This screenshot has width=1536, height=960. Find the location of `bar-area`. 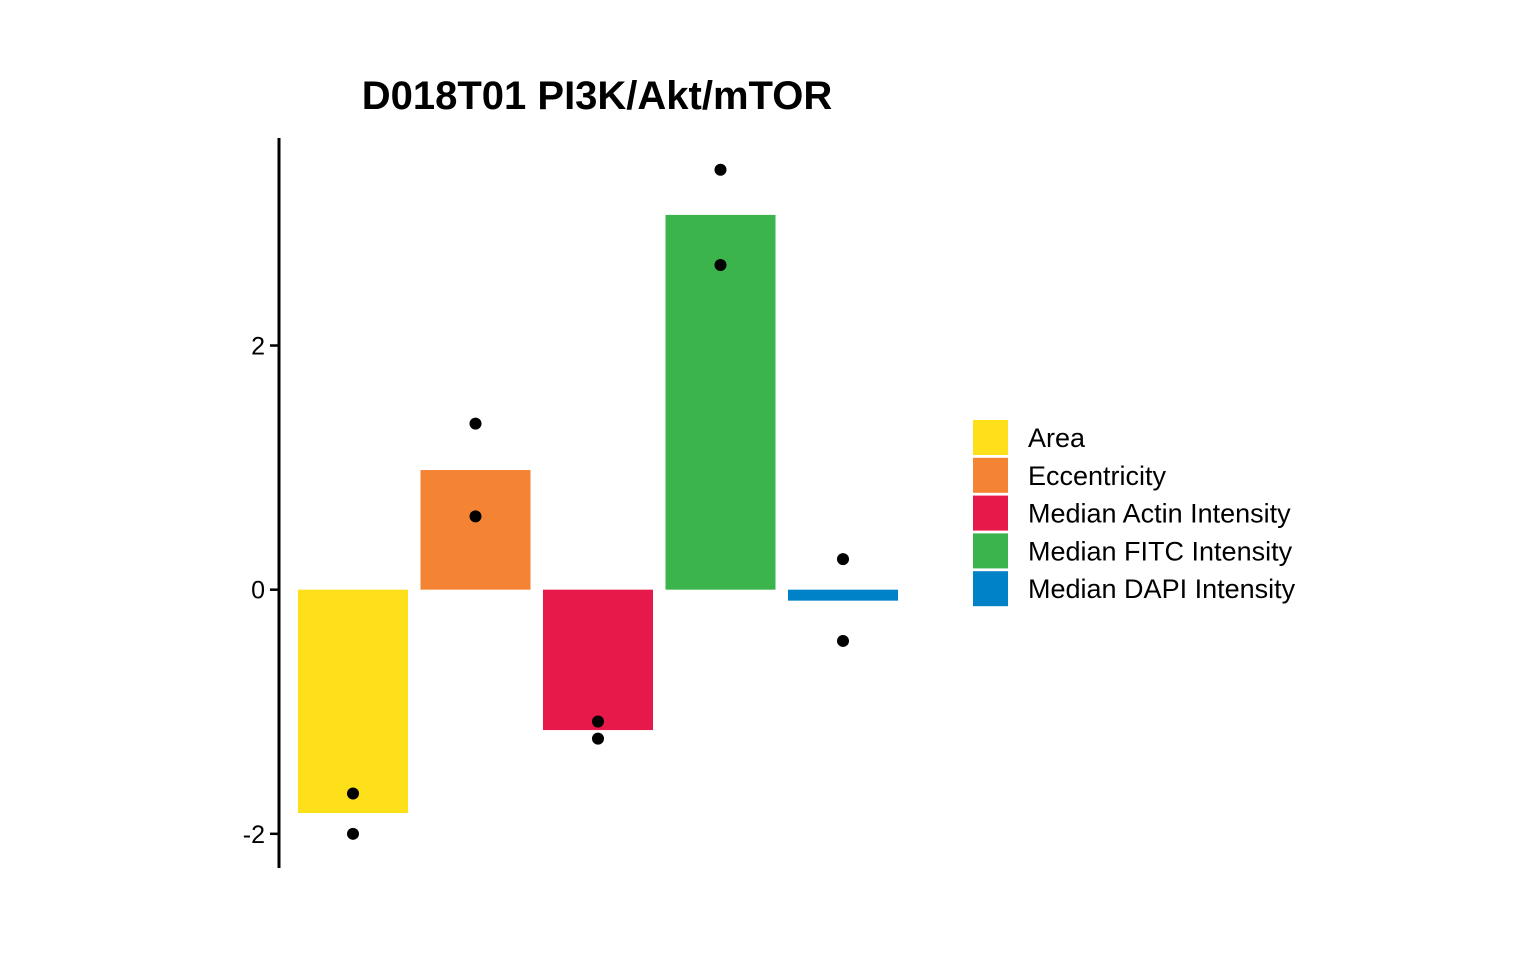

bar-area is located at coordinates (353, 701).